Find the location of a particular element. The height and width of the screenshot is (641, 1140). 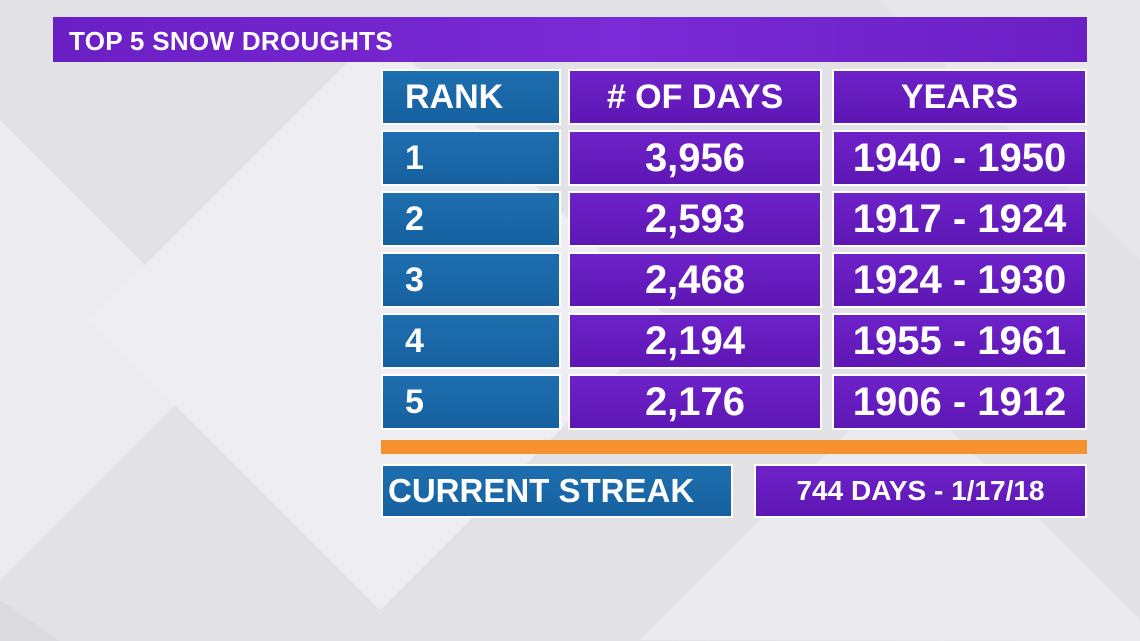

header-rank: RANK is located at coordinates (471, 97).